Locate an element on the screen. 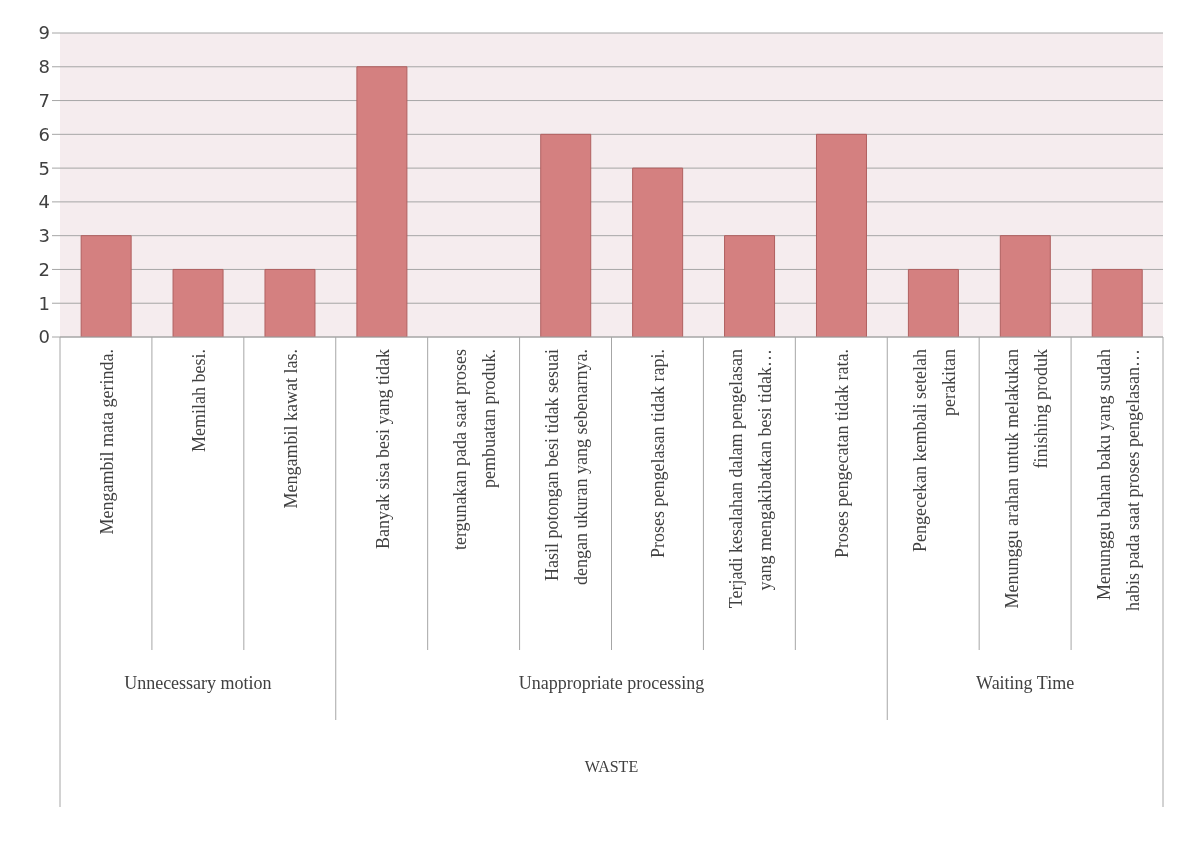 This screenshot has height=848, width=1181. text: Unappropriate processing is located at coordinates (611, 683).